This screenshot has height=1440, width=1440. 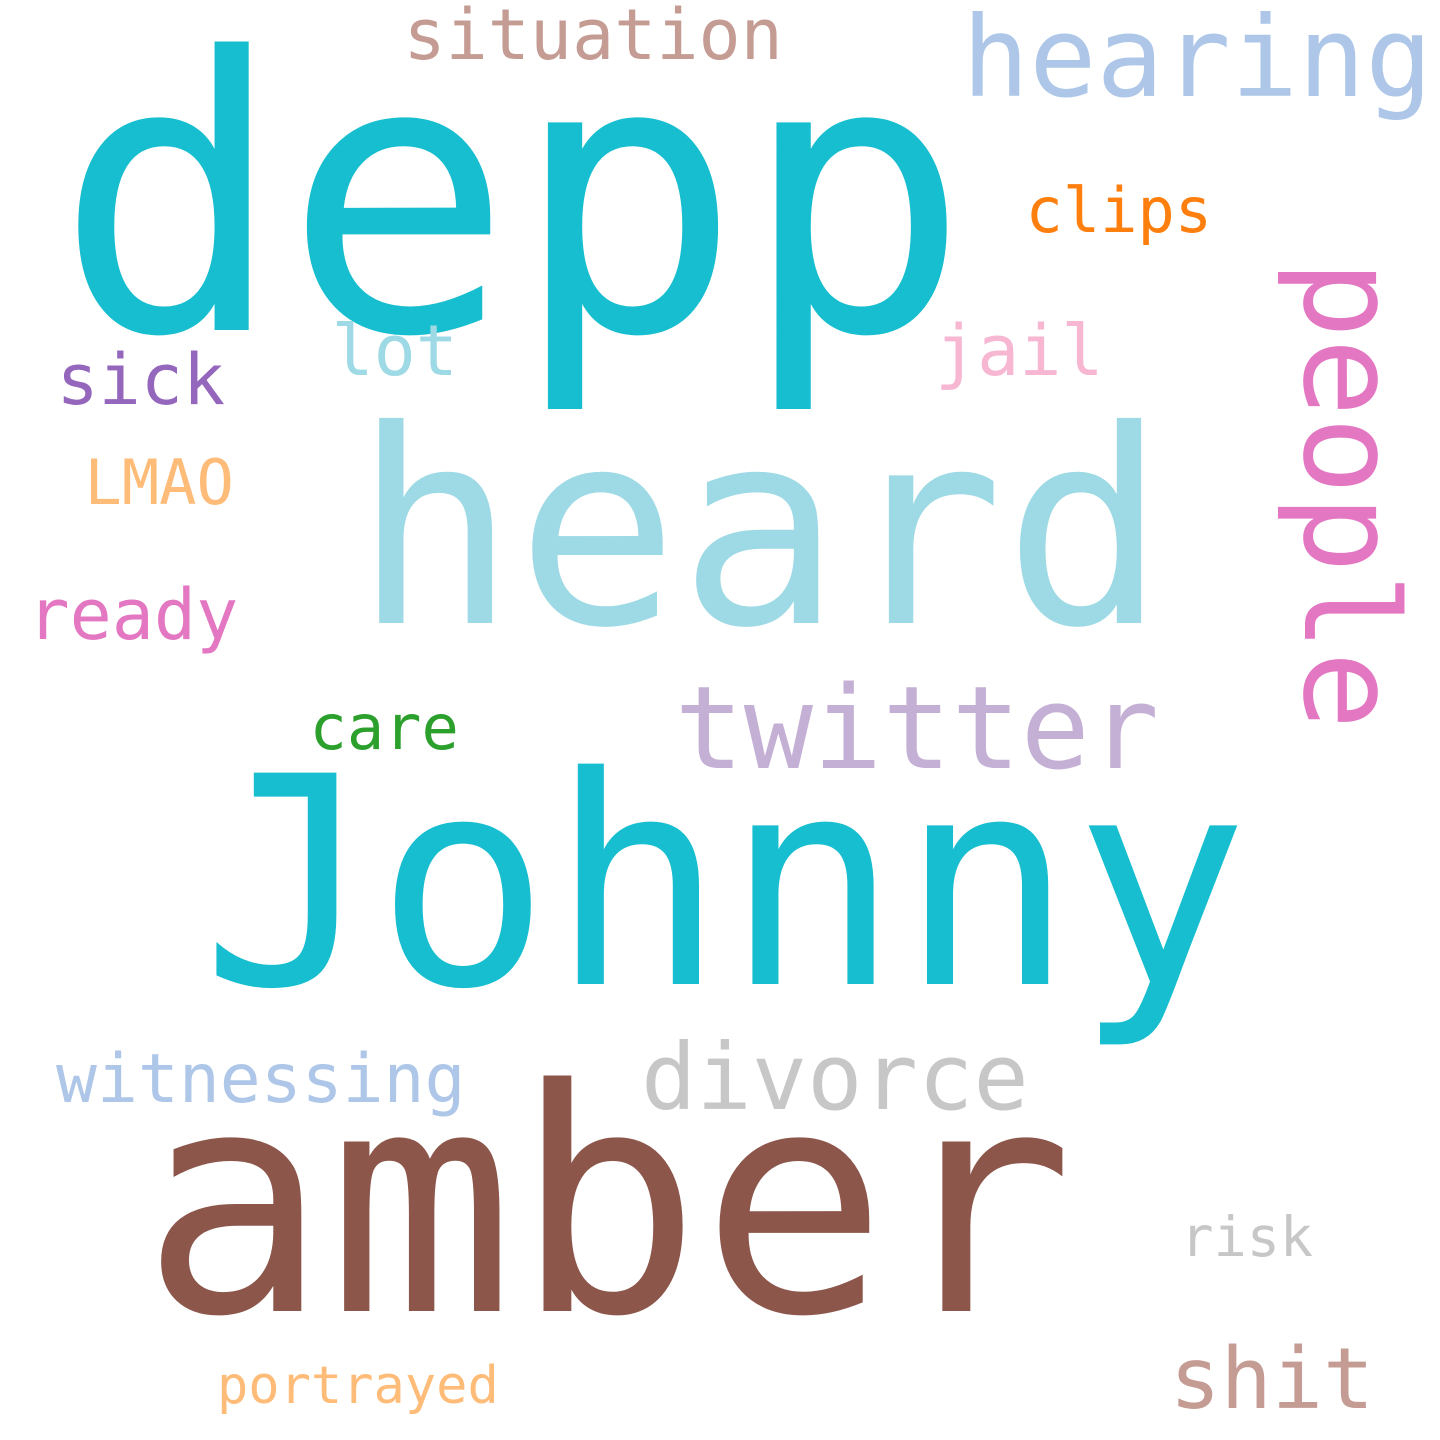 I want to click on word-situation: situation, so click(x=593, y=38).